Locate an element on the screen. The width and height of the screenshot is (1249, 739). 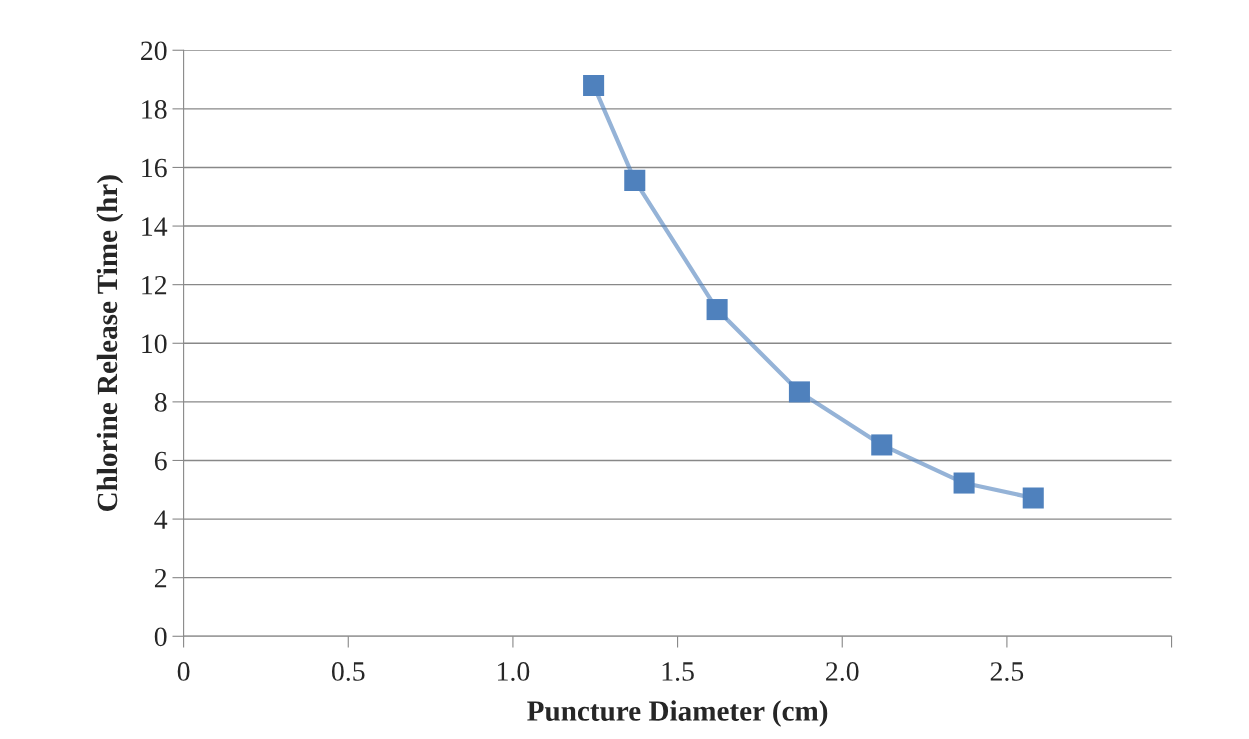
y-tick-label: 6 is located at coordinates (160, 461).